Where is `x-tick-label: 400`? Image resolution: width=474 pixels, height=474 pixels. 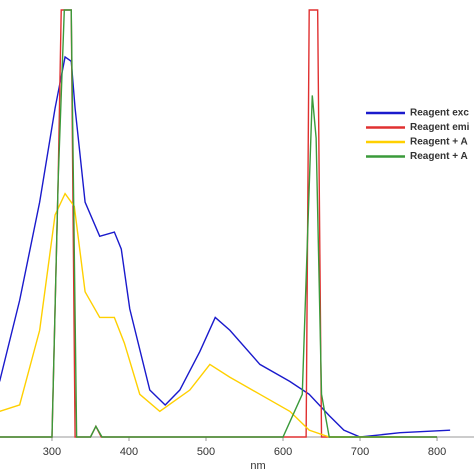
x-tick-label: 400 is located at coordinates (129, 452).